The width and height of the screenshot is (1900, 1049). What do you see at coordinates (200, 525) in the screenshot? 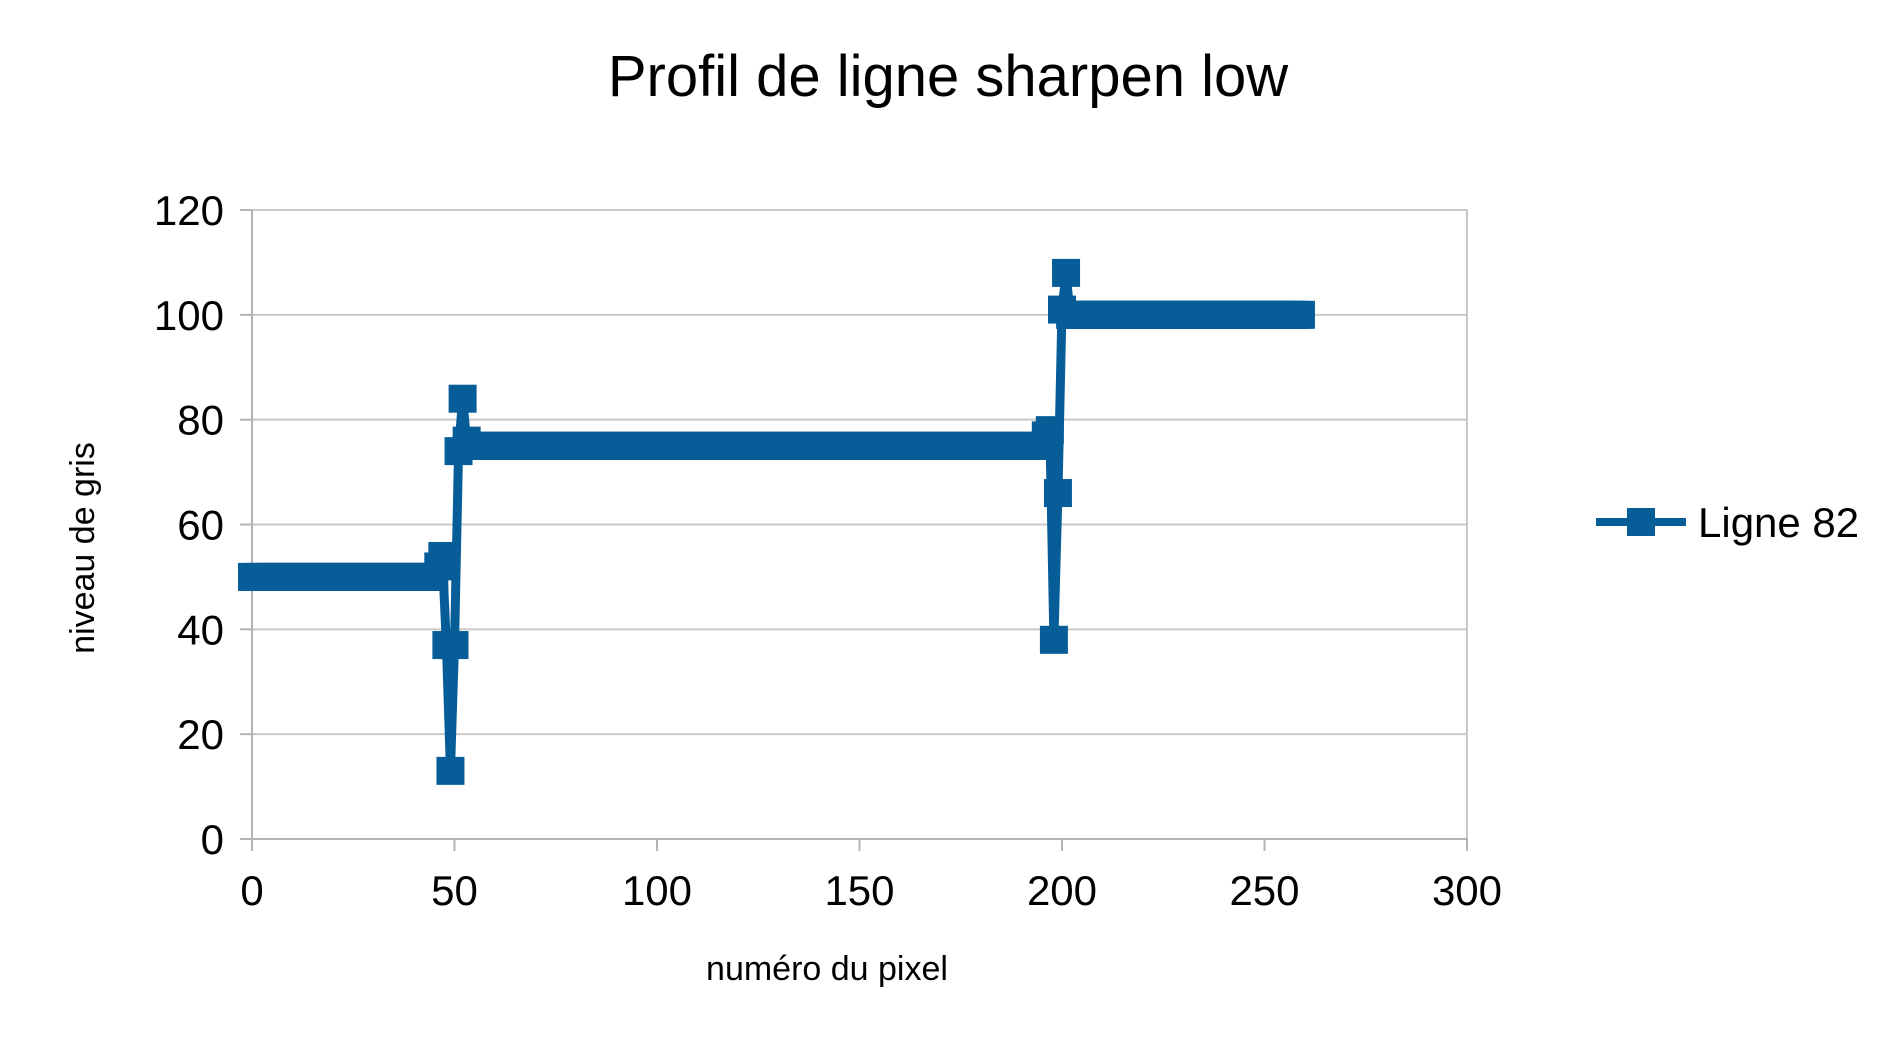
I see `y-tick-label-60: 60` at bounding box center [200, 525].